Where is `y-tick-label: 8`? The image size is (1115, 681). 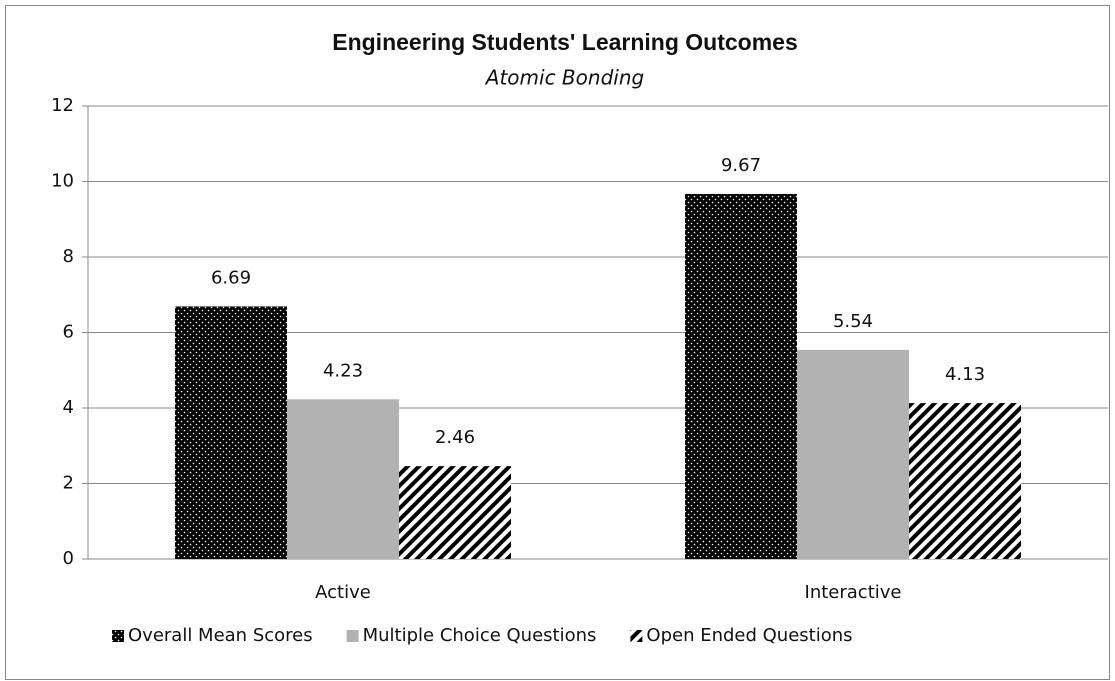 y-tick-label: 8 is located at coordinates (68, 256).